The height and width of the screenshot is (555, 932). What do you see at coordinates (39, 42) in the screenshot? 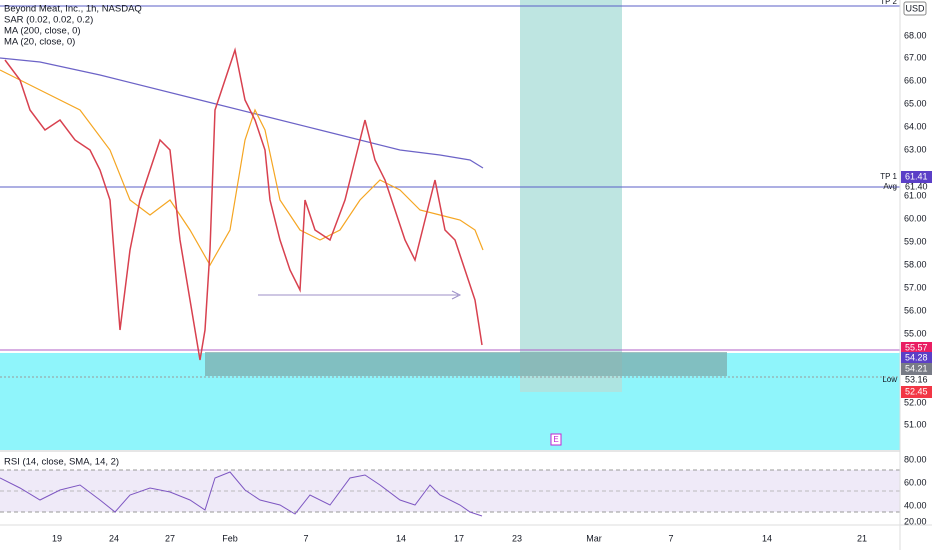
I see `indicator-label: MA (20, close, 0)` at bounding box center [39, 42].